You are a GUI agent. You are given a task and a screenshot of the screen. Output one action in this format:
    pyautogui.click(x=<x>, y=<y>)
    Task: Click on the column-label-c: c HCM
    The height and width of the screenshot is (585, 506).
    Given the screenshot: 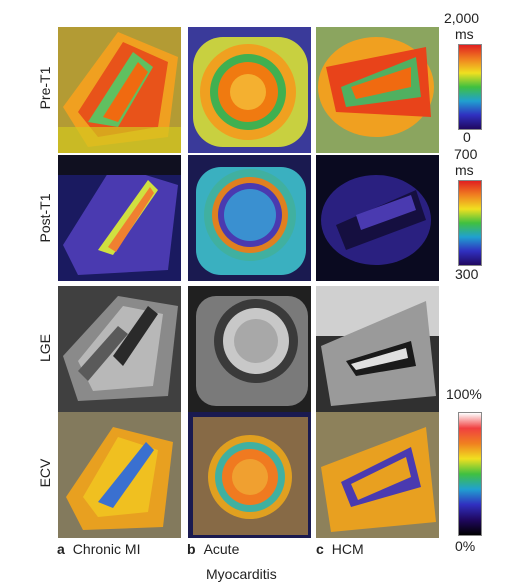 What is the action you would take?
    pyautogui.click(x=340, y=549)
    